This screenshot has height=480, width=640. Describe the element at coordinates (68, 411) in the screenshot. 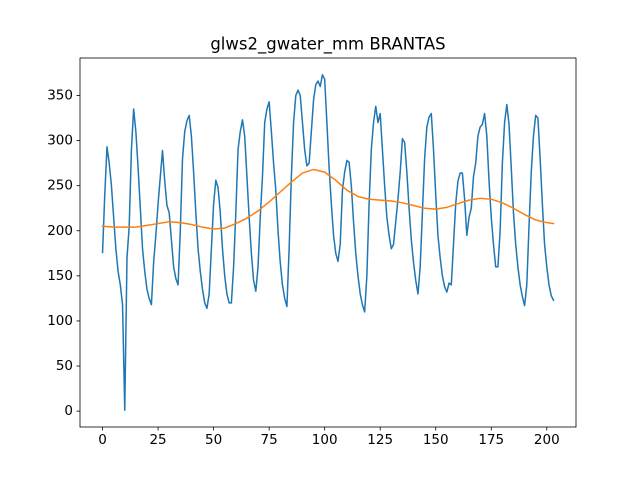

I see `y-tick-label: 0` at that location.